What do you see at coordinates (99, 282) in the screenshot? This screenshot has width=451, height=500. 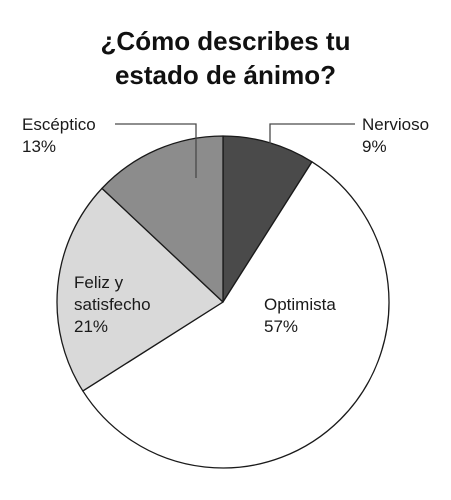 I see `slice-label-name-feliz-satisfecho-1: Feliz y` at bounding box center [99, 282].